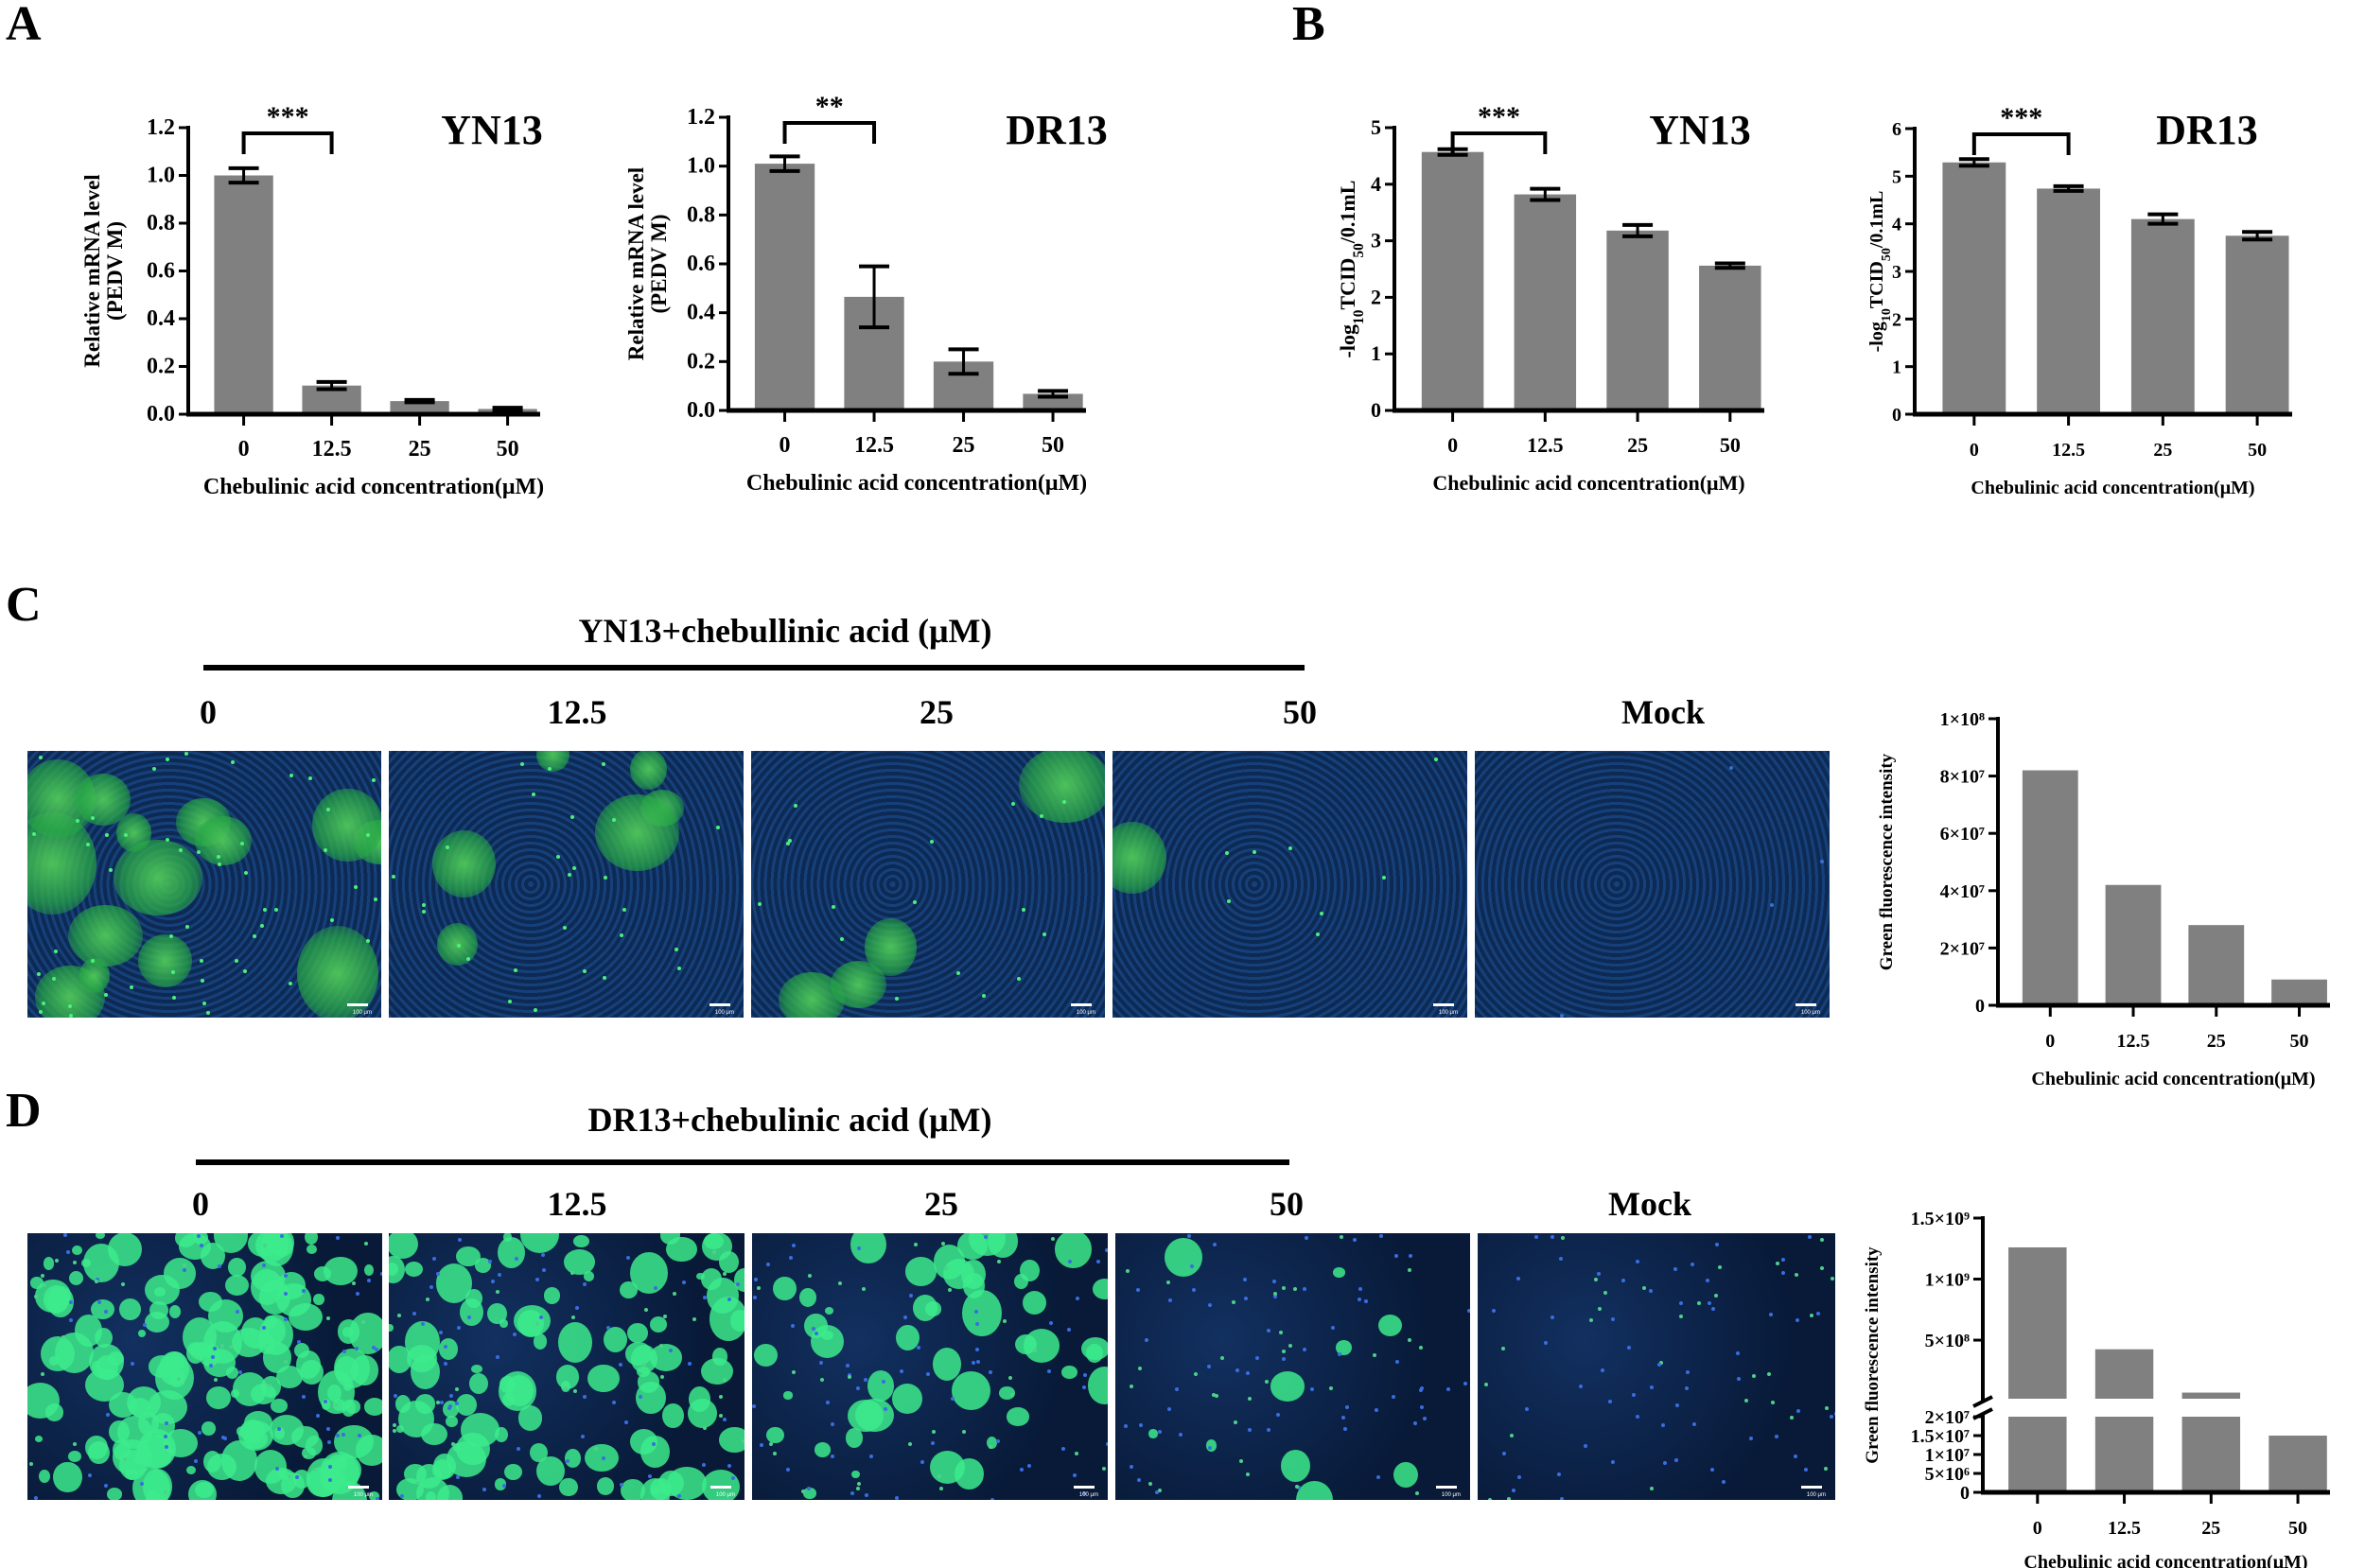  Describe the element at coordinates (2257, 451) in the screenshot. I see `x-tick-label: 50` at that location.